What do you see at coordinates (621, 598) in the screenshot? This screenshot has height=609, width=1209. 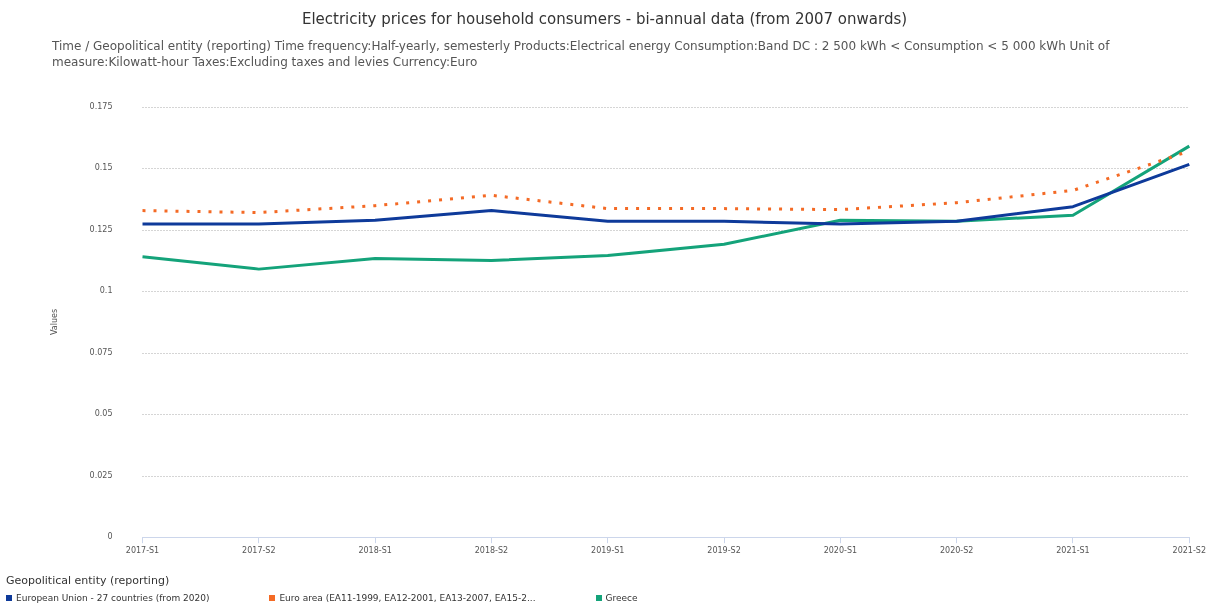 I see `legend-label: Greece` at bounding box center [621, 598].